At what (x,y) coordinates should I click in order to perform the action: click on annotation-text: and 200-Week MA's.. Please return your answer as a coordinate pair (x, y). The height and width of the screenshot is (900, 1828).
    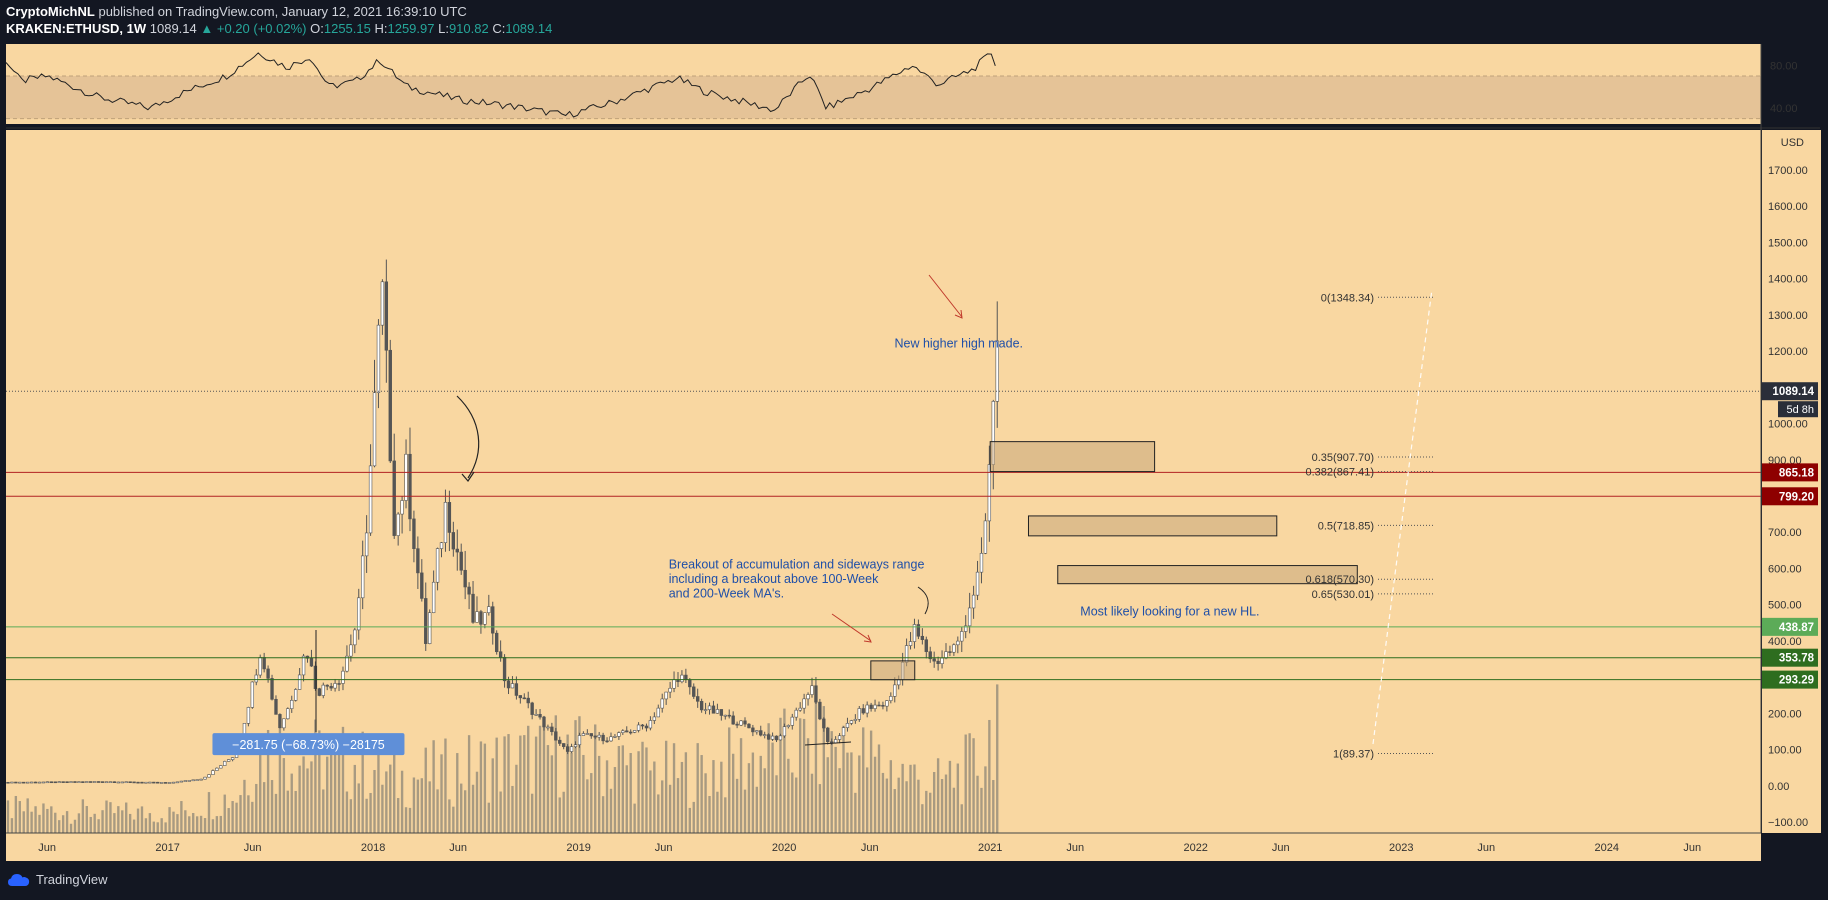
    Looking at the image, I should click on (726, 593).